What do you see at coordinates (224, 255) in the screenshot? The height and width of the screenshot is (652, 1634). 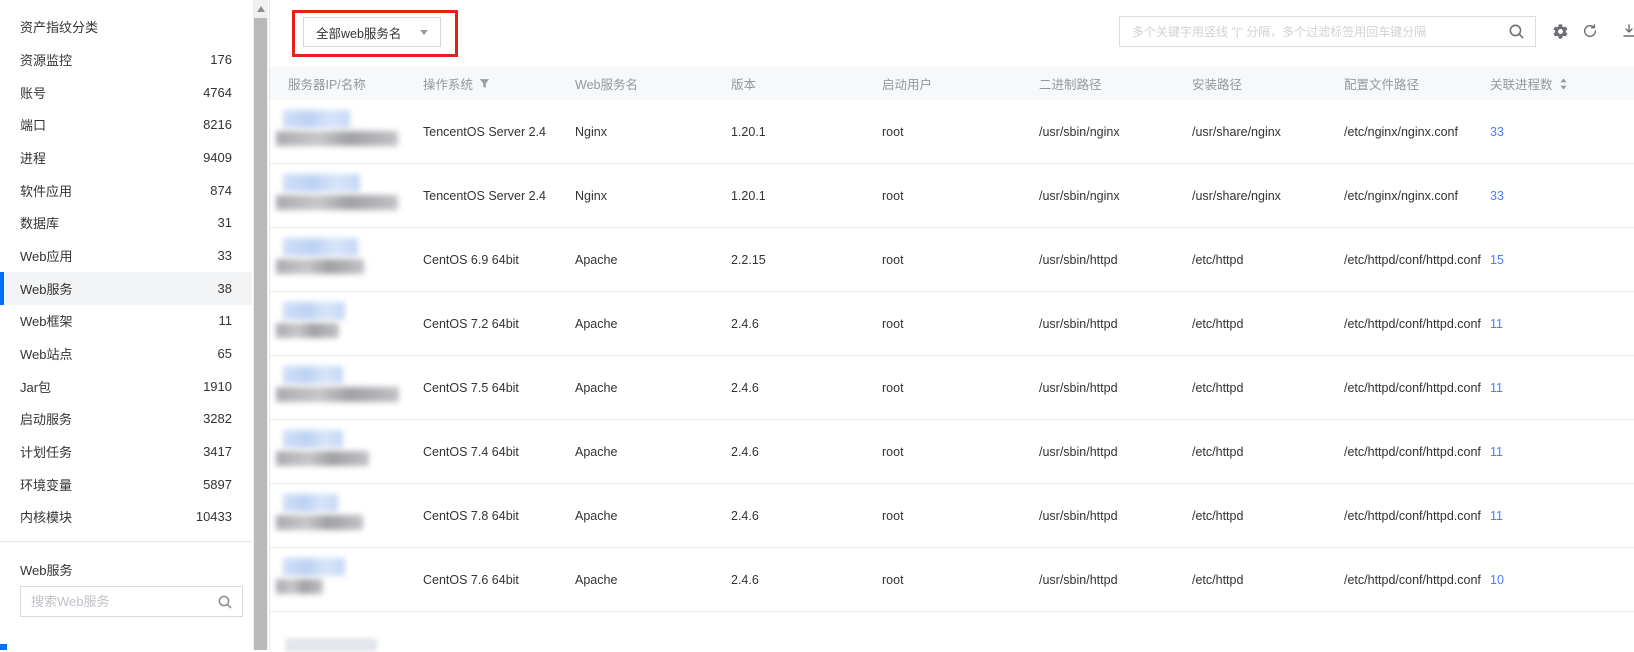 I see `sidebar-item-count: 33` at bounding box center [224, 255].